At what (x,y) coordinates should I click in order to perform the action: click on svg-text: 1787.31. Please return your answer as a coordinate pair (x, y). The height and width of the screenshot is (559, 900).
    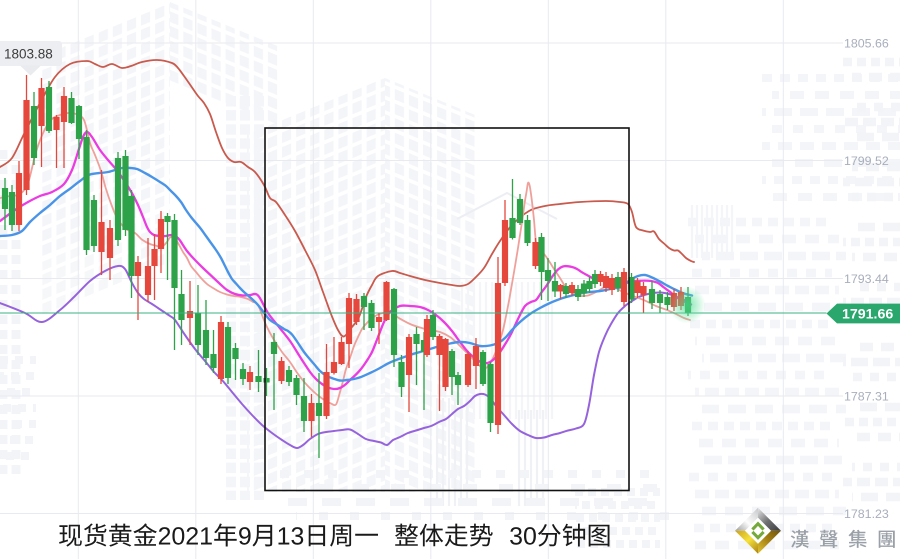
    Looking at the image, I should click on (866, 396).